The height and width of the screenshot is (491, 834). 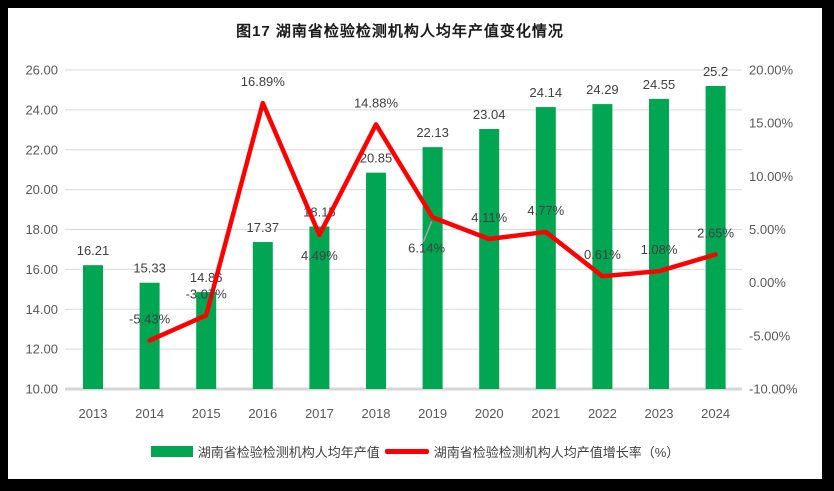 What do you see at coordinates (41, 189) in the screenshot?
I see `left-axis-tick-label: 20.00` at bounding box center [41, 189].